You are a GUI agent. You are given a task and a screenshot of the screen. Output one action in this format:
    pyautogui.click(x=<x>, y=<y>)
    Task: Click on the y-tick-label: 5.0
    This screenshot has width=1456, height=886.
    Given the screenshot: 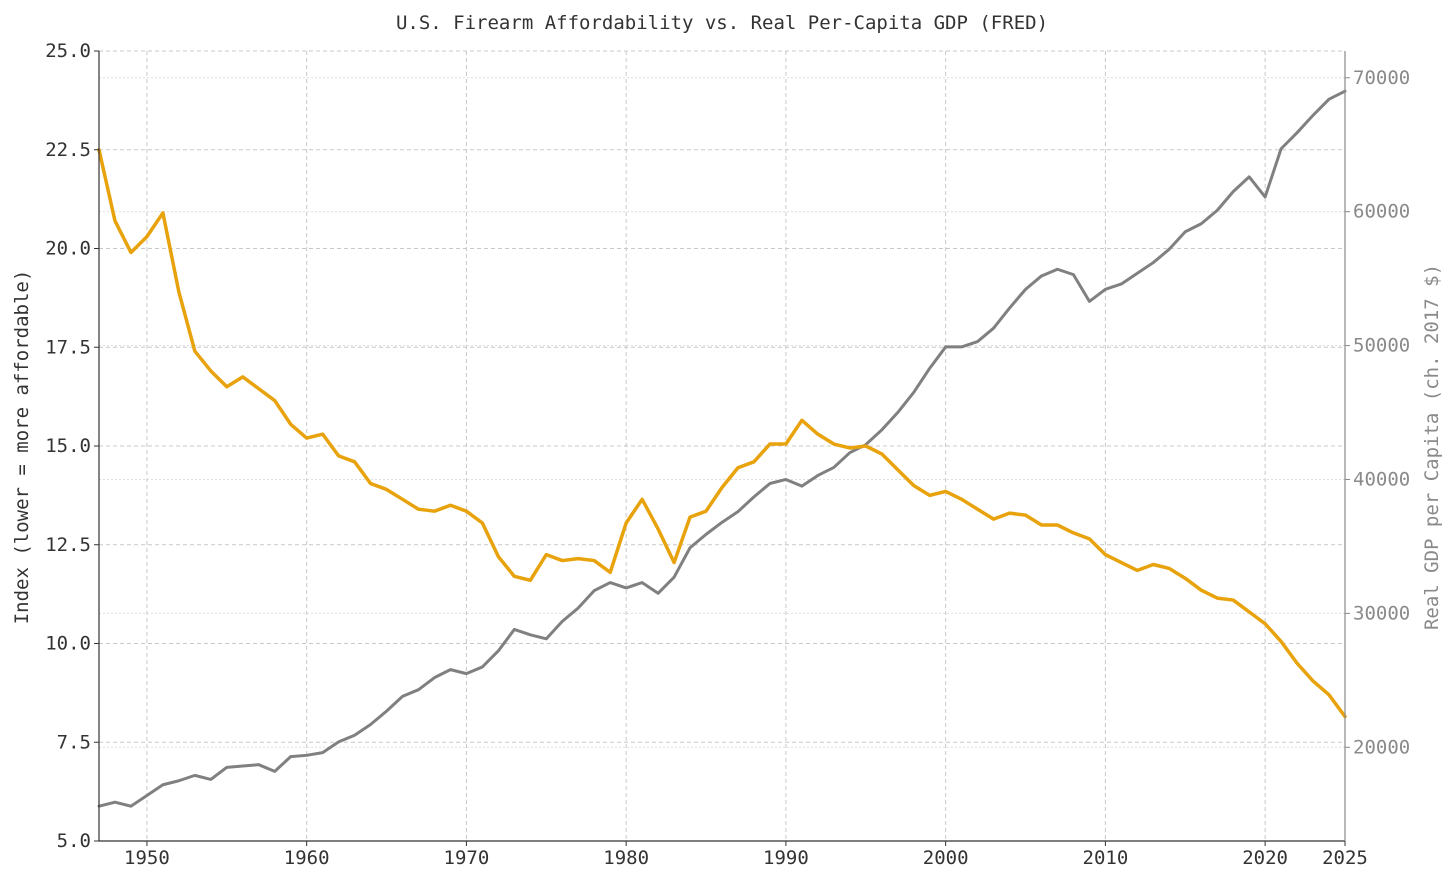 What is the action you would take?
    pyautogui.click(x=74, y=841)
    